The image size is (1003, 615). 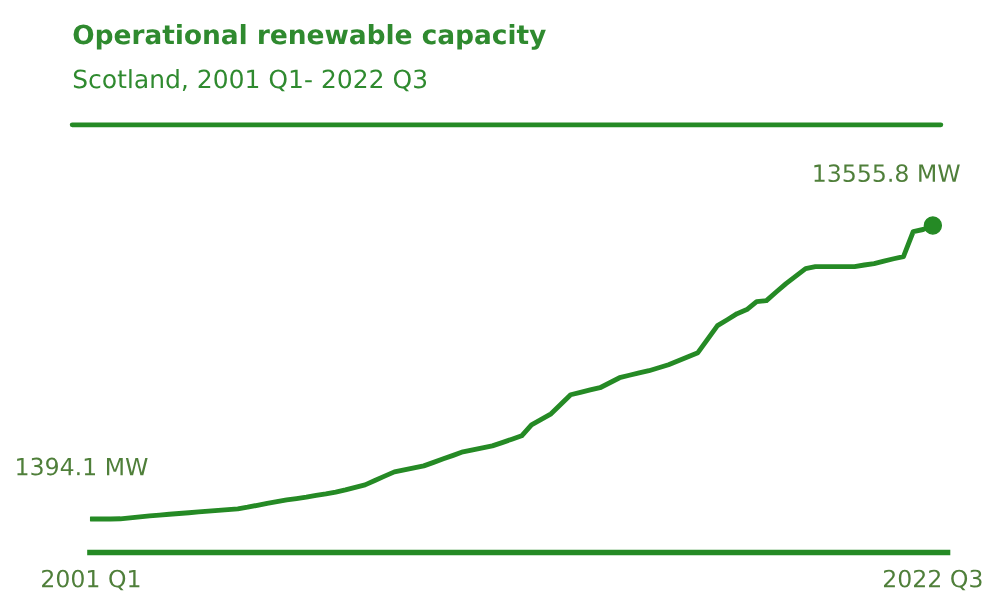 I want to click on chart-subtitle: Scotland, 2001 Q1- 2022 Q3, so click(x=250, y=80).